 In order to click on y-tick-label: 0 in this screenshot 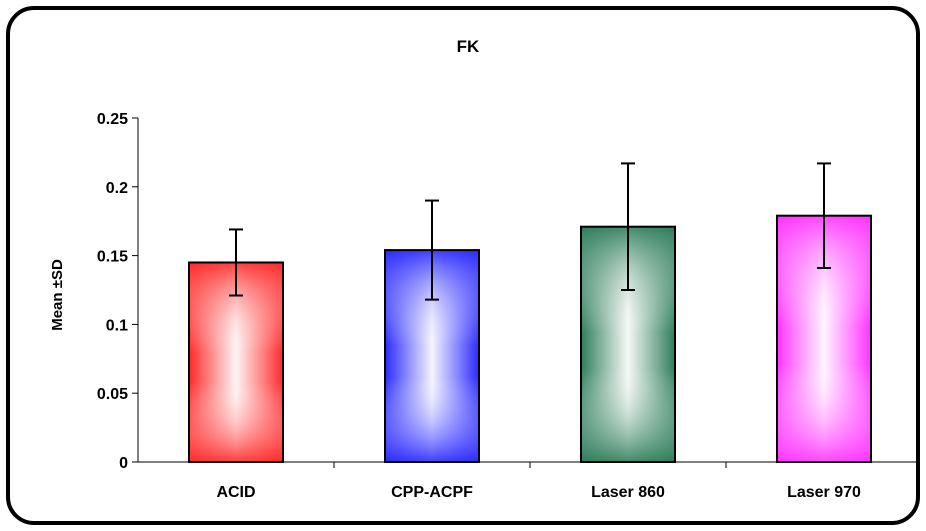, I will do `click(123, 463)`.